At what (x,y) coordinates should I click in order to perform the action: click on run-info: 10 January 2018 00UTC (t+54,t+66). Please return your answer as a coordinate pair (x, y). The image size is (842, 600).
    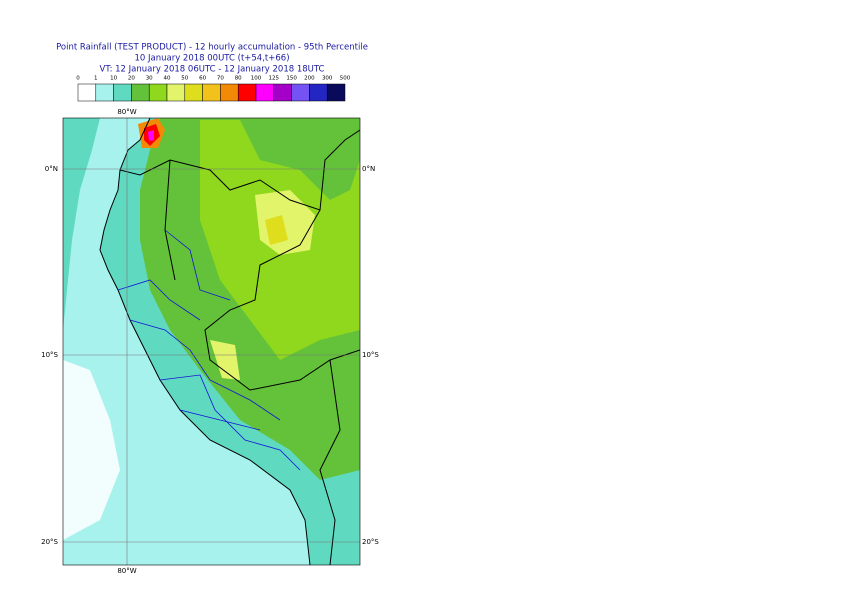
    Looking at the image, I should click on (211, 59).